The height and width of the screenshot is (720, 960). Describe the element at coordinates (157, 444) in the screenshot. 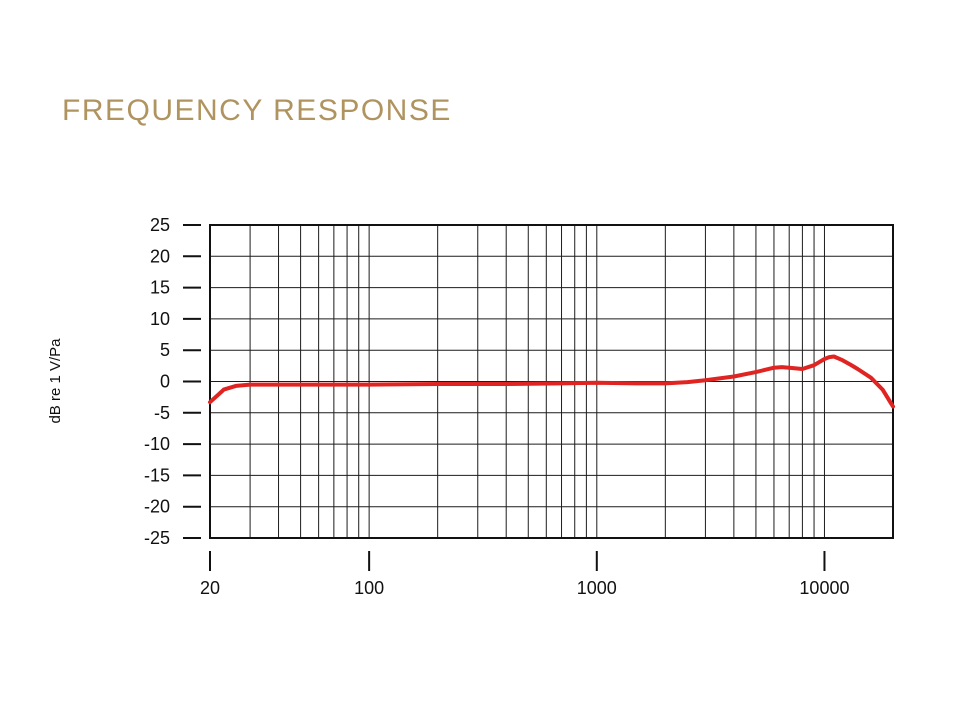

I see `y-tick-label: -10` at that location.